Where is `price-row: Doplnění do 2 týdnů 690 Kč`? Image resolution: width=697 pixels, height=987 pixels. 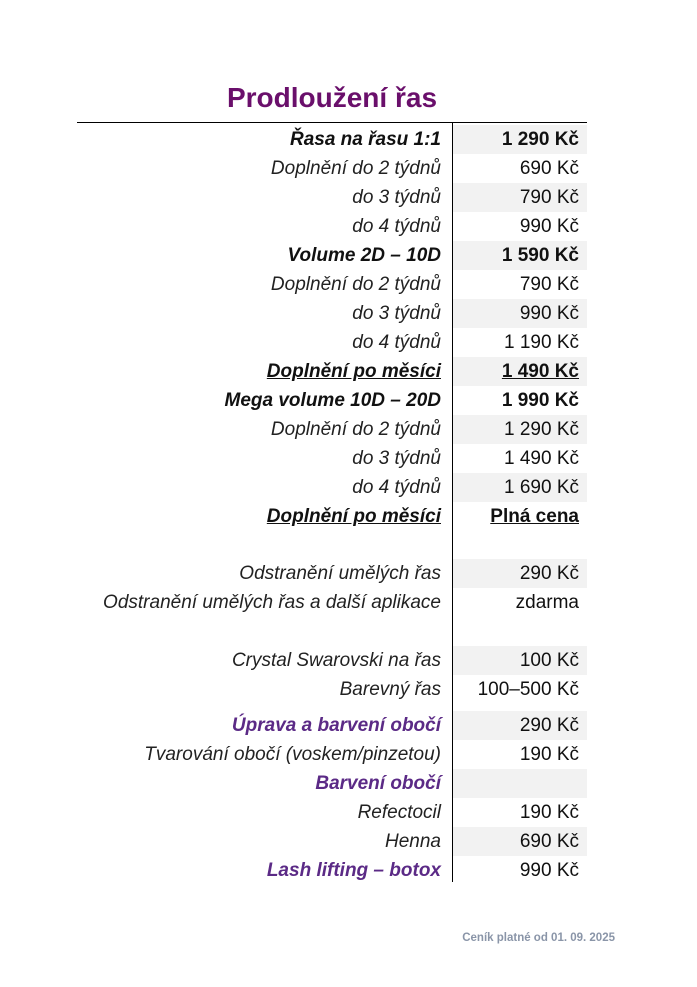 price-row: Doplnění do 2 týdnů 690 Kč is located at coordinates (332, 168).